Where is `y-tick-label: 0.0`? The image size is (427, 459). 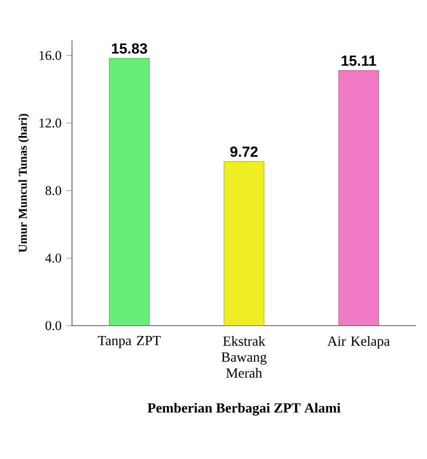
y-tick-label: 0.0 is located at coordinates (54, 325).